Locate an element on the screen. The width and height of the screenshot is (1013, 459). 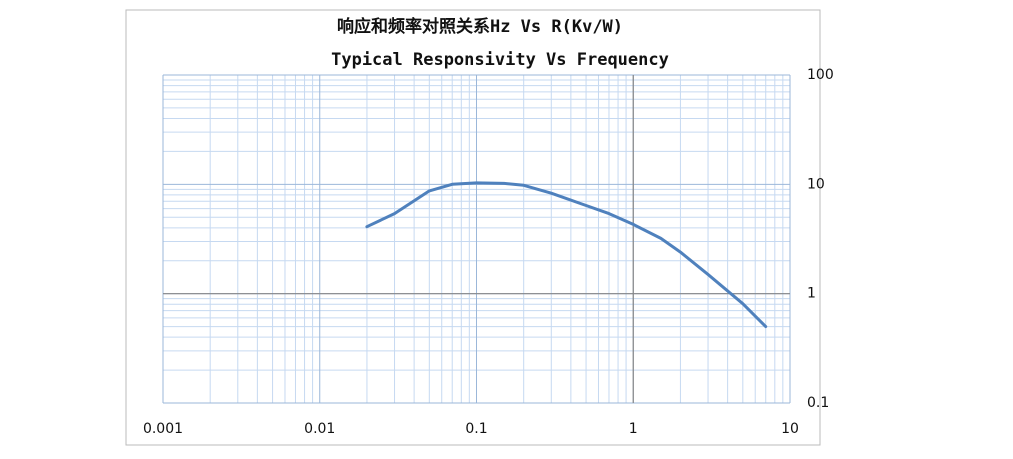
x-tick-label: 1 is located at coordinates (633, 429).